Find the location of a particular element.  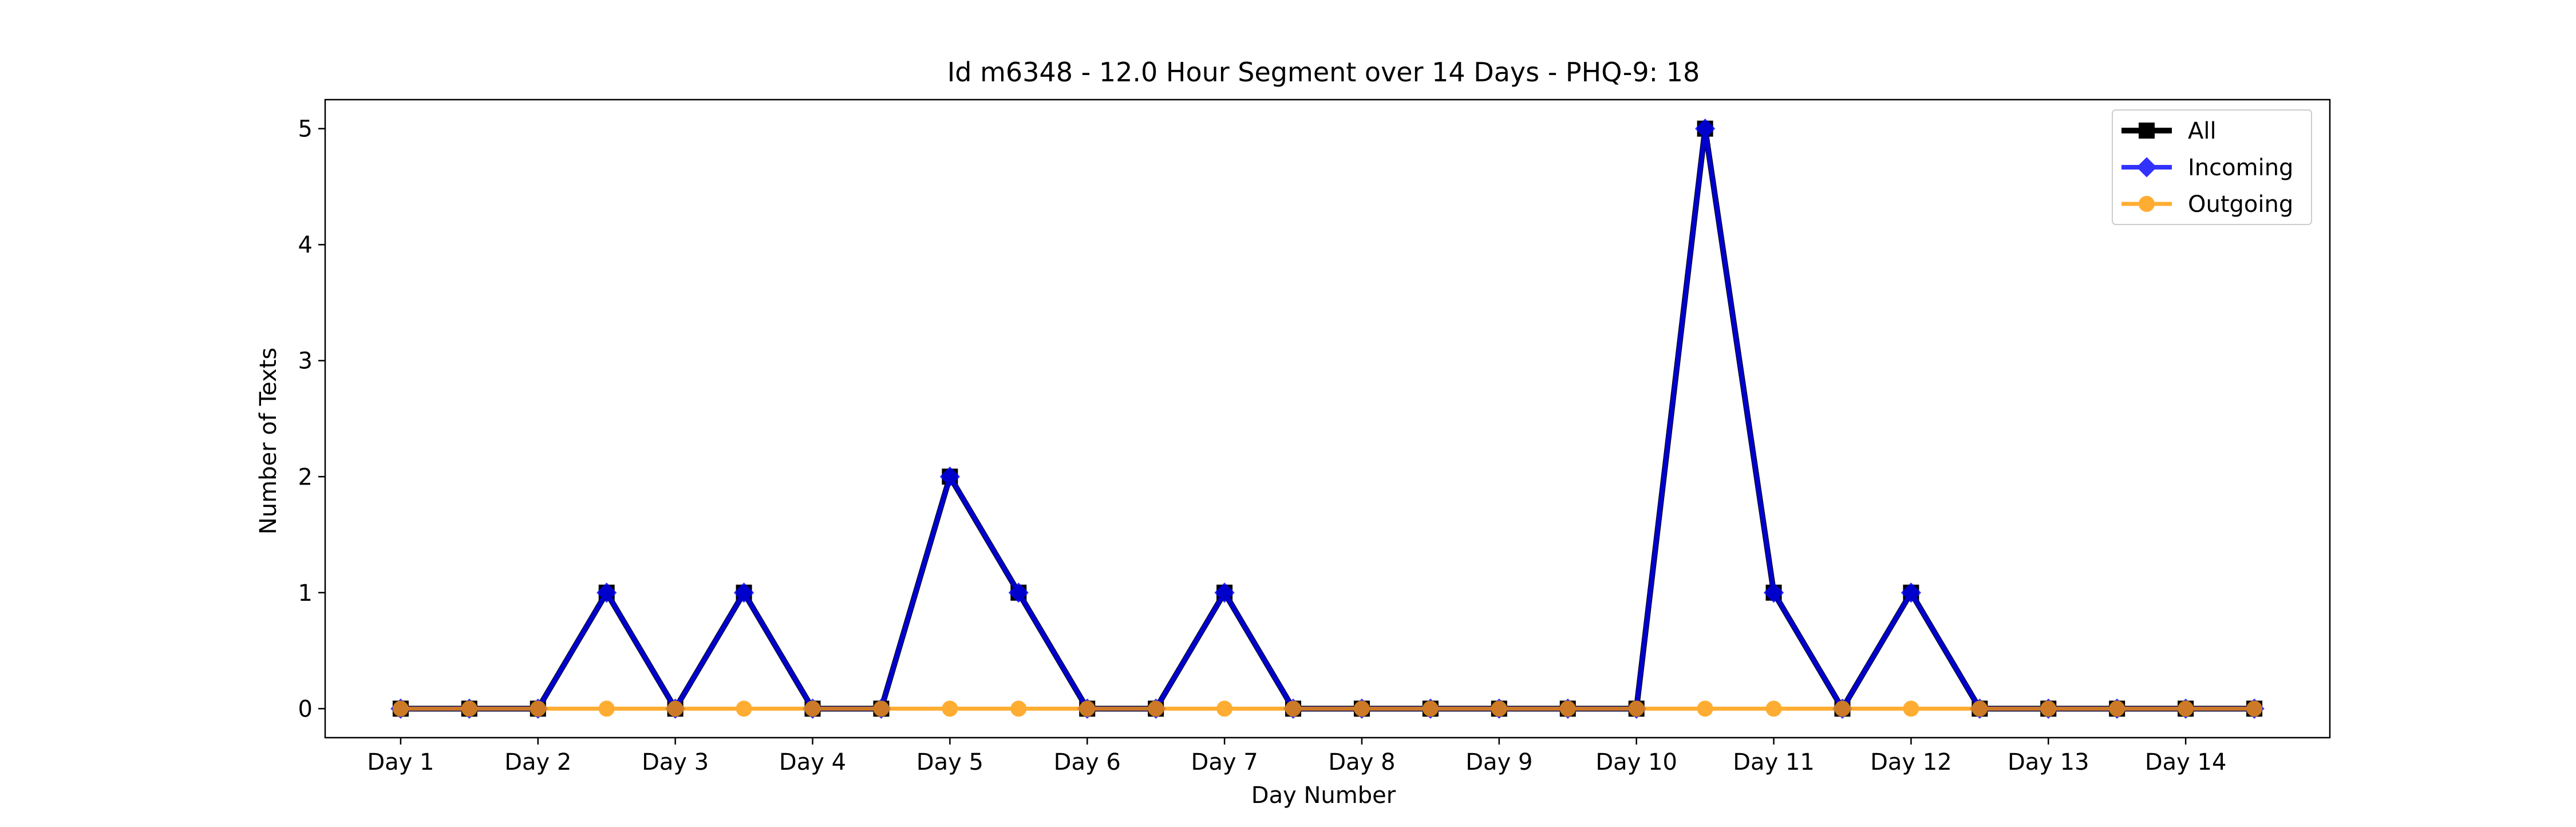

y-tick-label: 3 is located at coordinates (305, 362).